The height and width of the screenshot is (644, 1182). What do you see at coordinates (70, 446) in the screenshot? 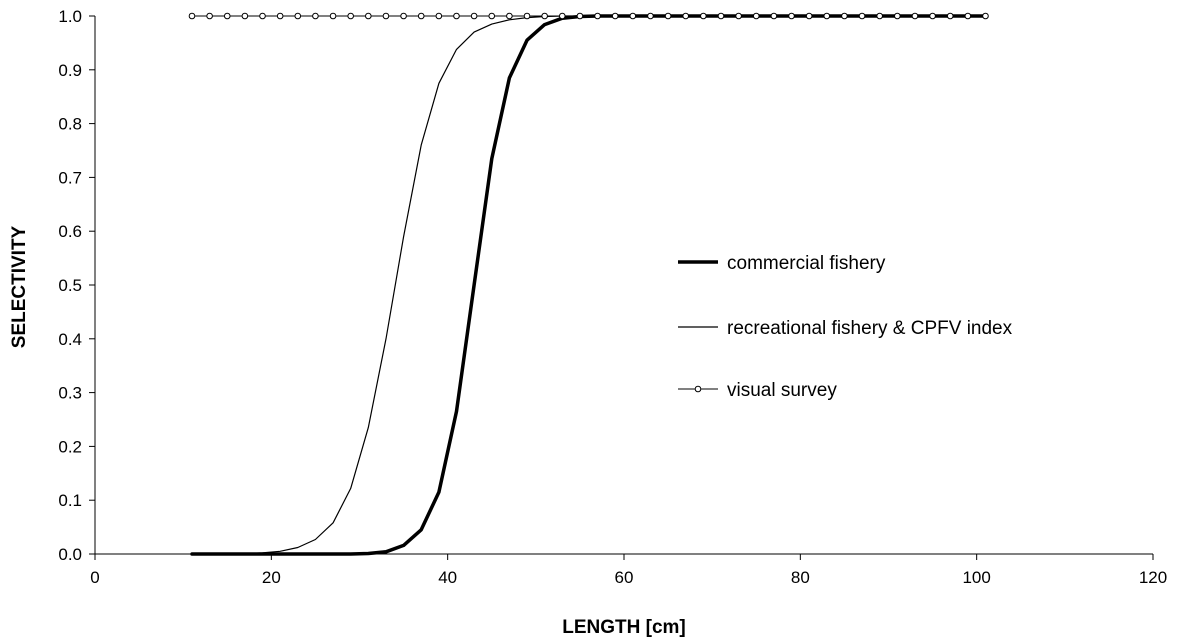
I see `y-tick-label: 0.2` at bounding box center [70, 446].